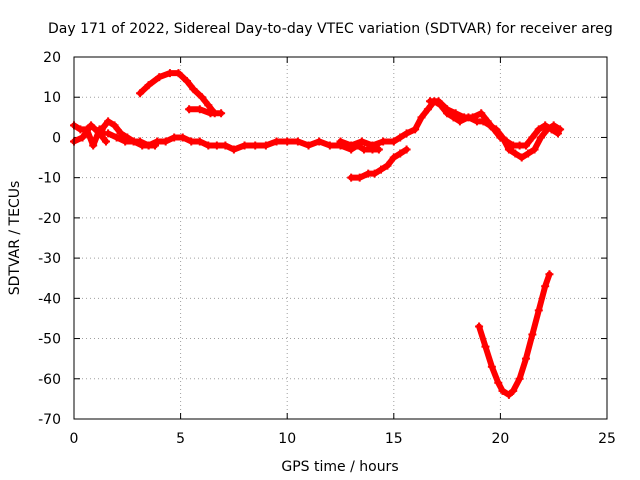 The width and height of the screenshot is (640, 480). I want to click on x-axis-label: GPS time / hours, so click(339, 467).